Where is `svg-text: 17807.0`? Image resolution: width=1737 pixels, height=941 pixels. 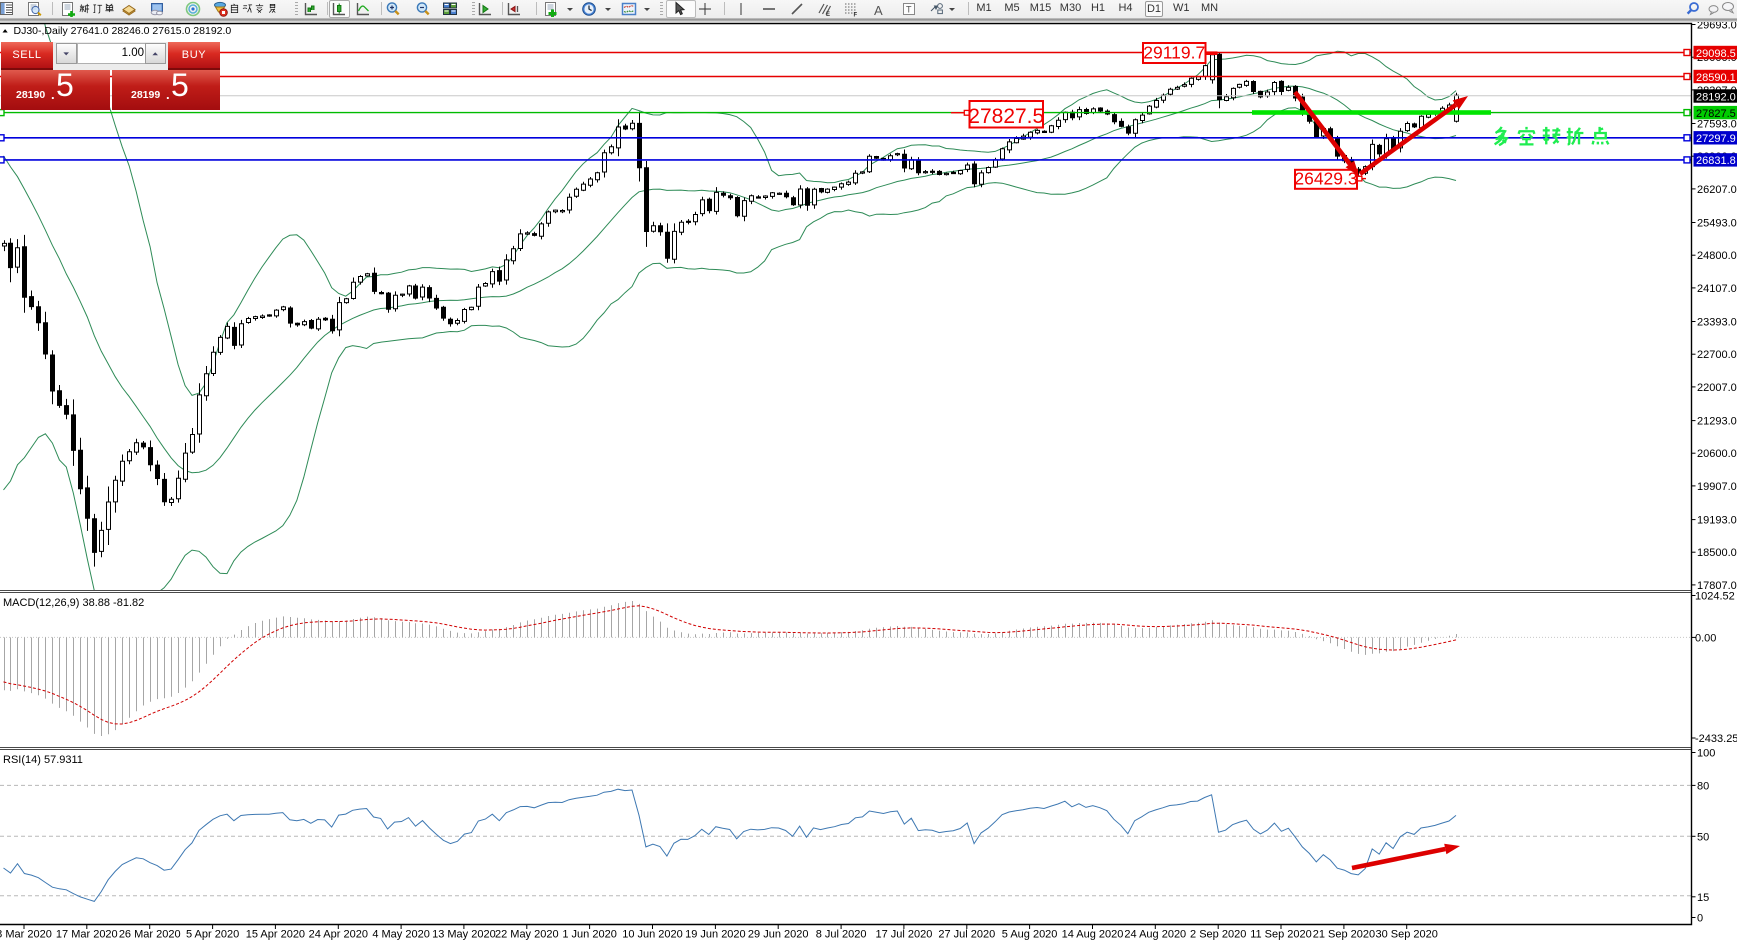
svg-text: 17807.0 is located at coordinates (1717, 586).